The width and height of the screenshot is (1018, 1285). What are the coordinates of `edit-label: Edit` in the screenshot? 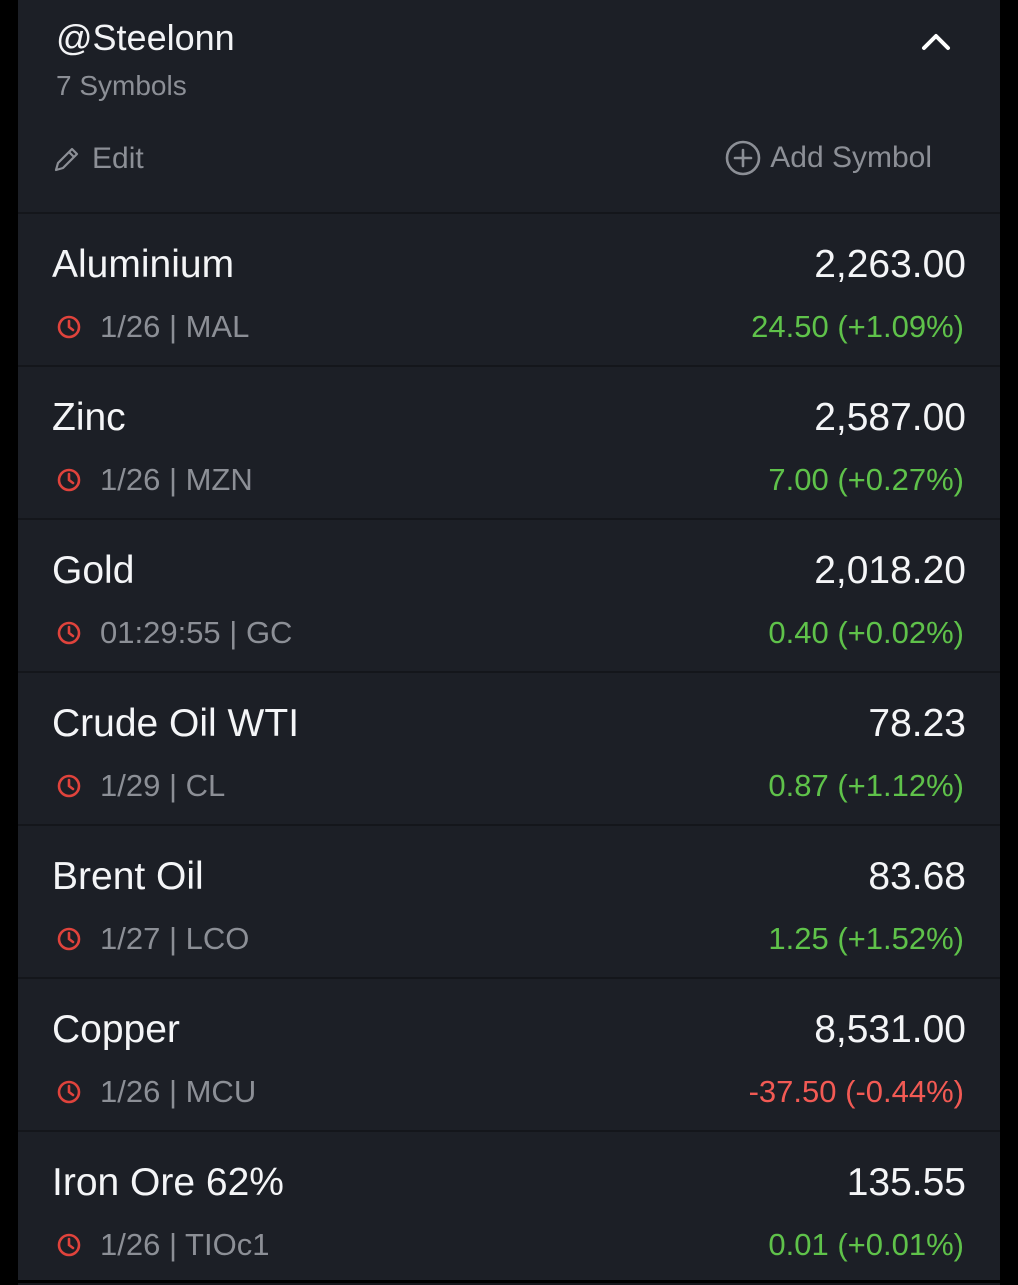 It's located at (118, 158).